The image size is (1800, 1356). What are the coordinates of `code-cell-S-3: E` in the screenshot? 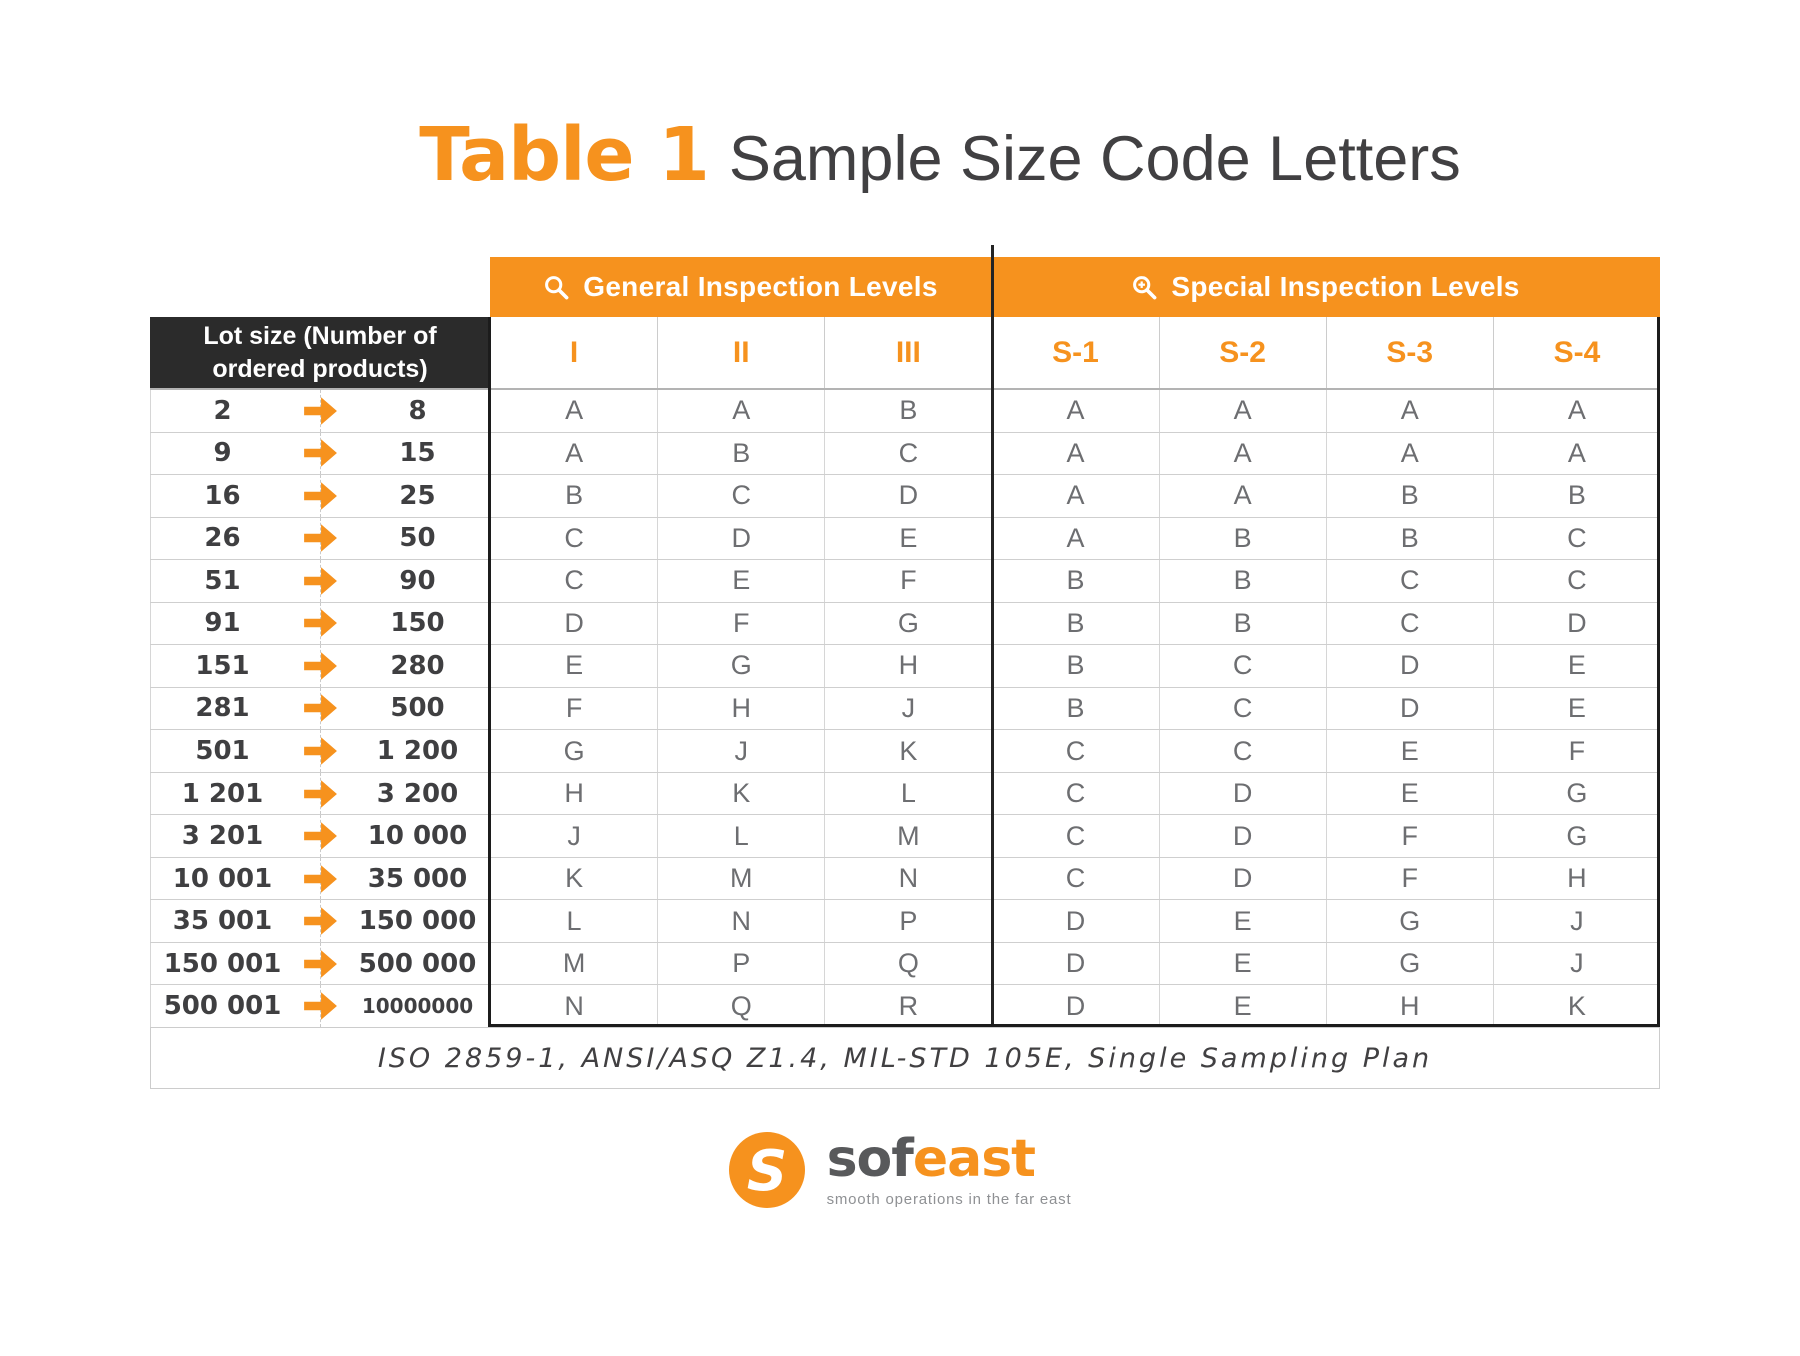 It's located at (1409, 751).